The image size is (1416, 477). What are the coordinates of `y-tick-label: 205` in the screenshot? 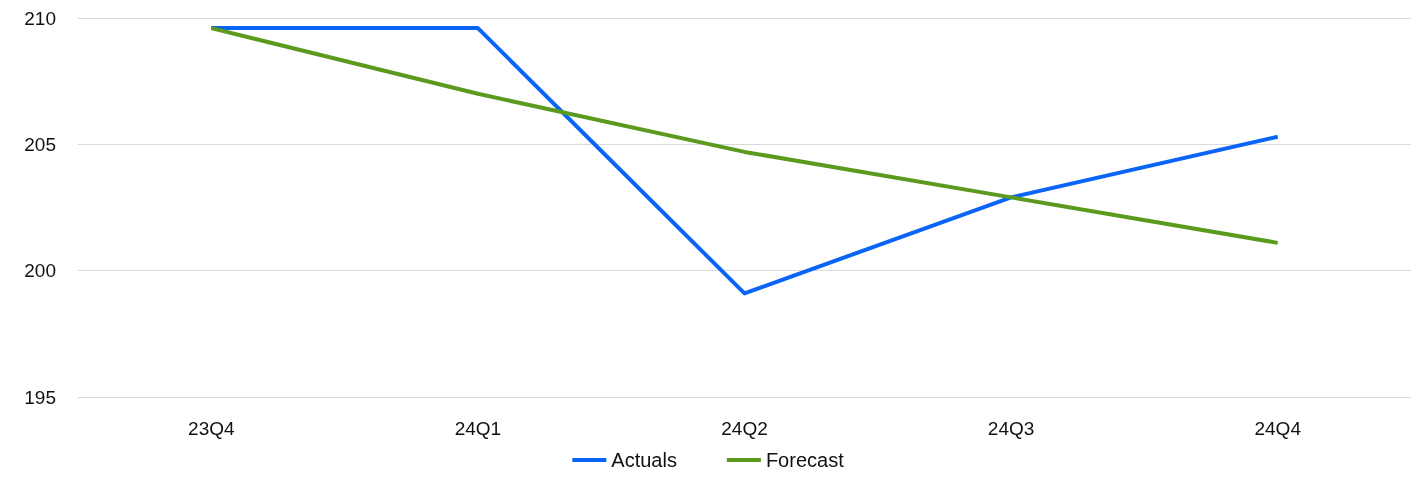 It's located at (40, 144).